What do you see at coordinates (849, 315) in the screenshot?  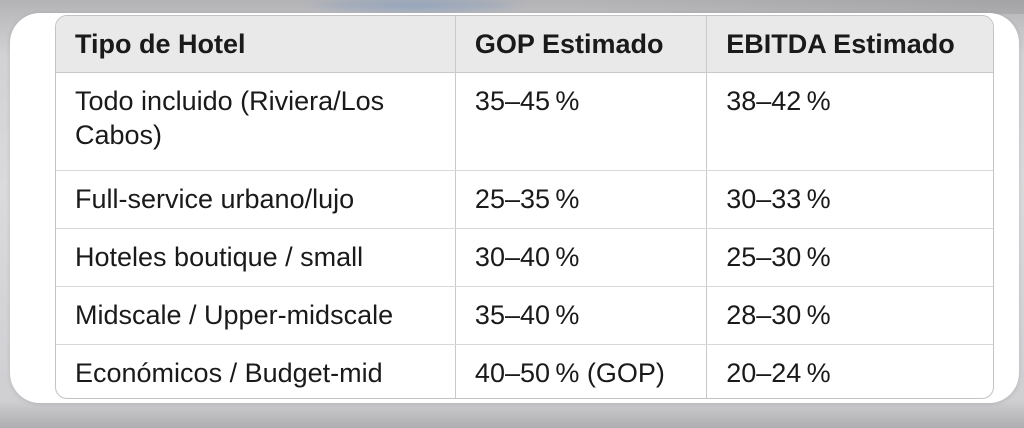 I see `cell-ebitda: 28–30 %` at bounding box center [849, 315].